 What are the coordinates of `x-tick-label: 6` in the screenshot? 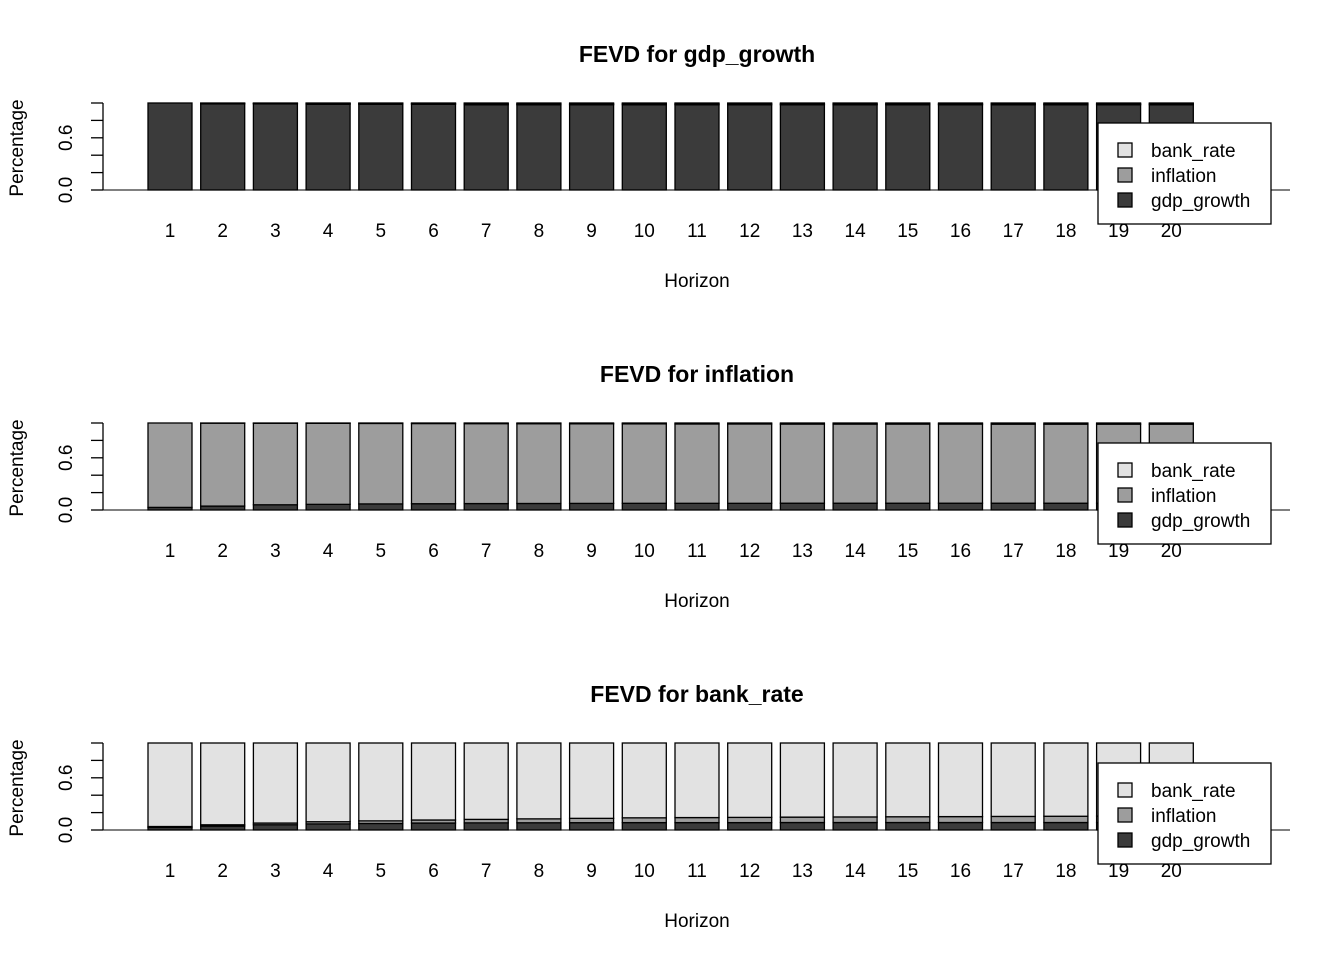 It's located at (433, 551).